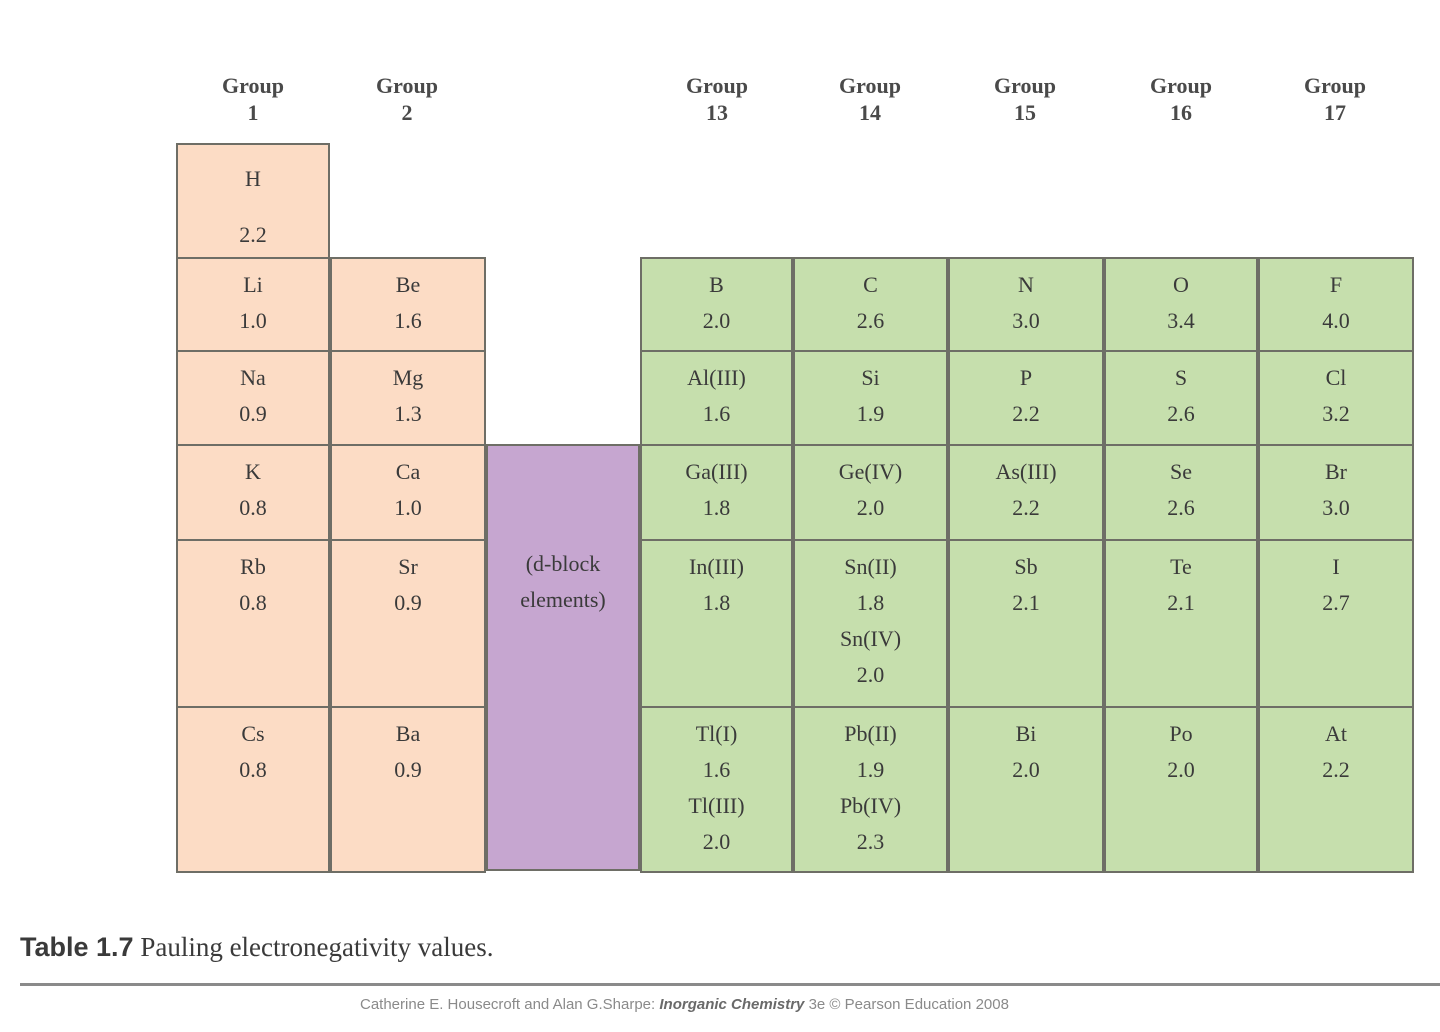  What do you see at coordinates (716, 471) in the screenshot?
I see `element-symbol: Ga(III)` at bounding box center [716, 471].